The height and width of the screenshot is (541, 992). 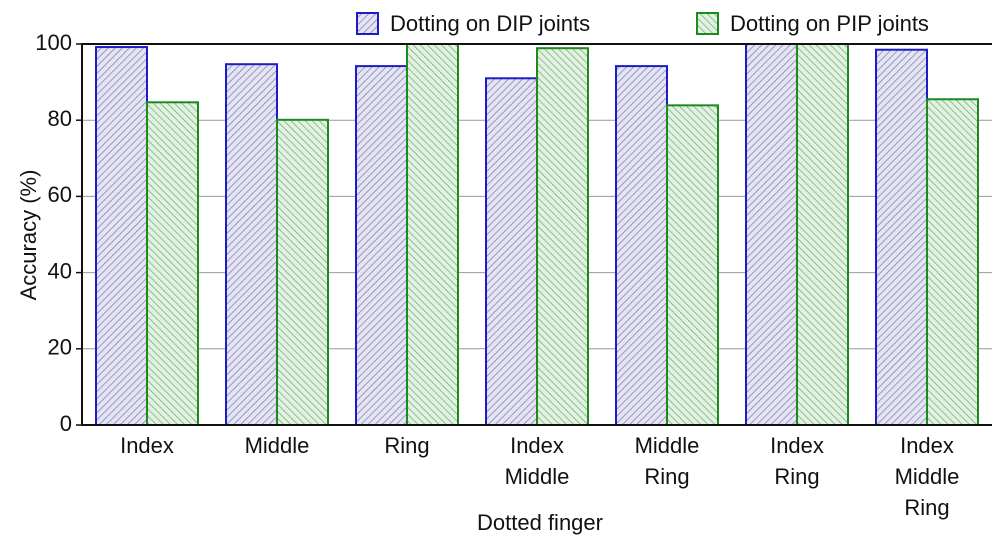 I want to click on x-tick-label: Index Middle Ring, so click(x=927, y=476).